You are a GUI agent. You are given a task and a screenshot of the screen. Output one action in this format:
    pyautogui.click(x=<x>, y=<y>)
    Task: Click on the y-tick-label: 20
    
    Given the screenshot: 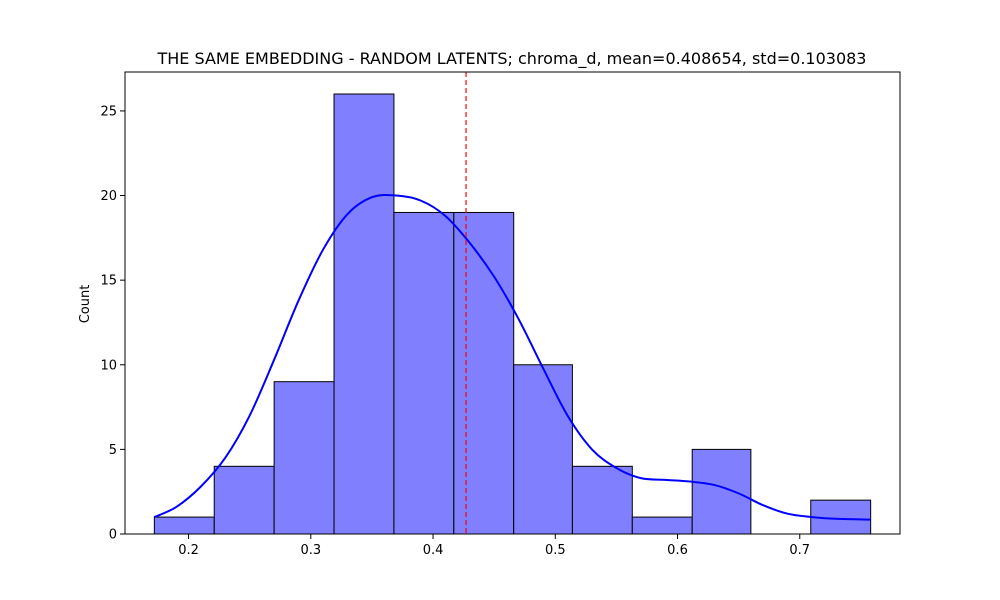 What is the action you would take?
    pyautogui.click(x=108, y=196)
    